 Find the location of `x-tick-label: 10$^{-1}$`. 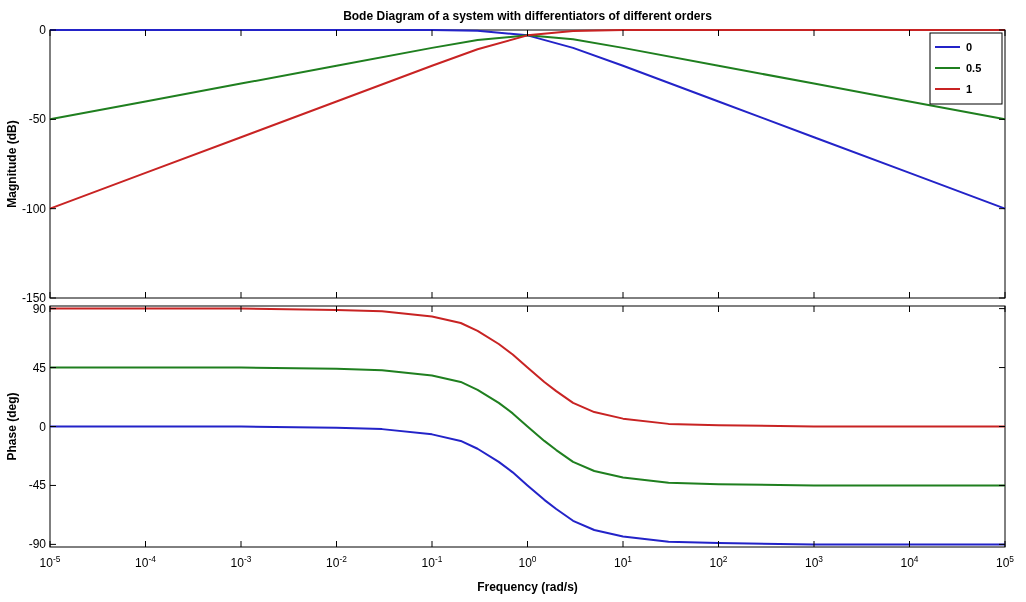

x-tick-label: 10$^{-1}$ is located at coordinates (432, 562).